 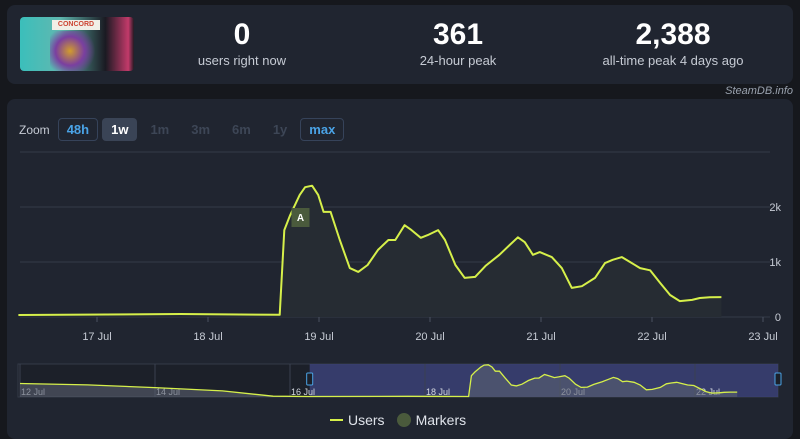 I want to click on steamdb-credit: SteamDB.info, so click(x=759, y=91).